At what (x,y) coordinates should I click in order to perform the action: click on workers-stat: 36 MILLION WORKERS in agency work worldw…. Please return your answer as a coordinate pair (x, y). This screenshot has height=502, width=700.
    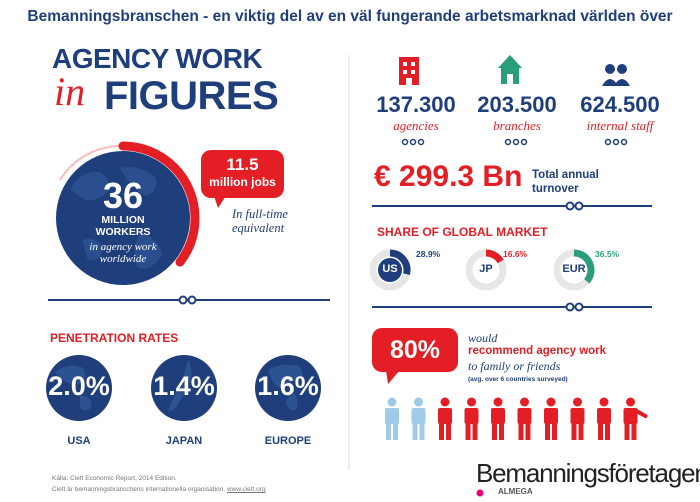
    Looking at the image, I should click on (123, 220).